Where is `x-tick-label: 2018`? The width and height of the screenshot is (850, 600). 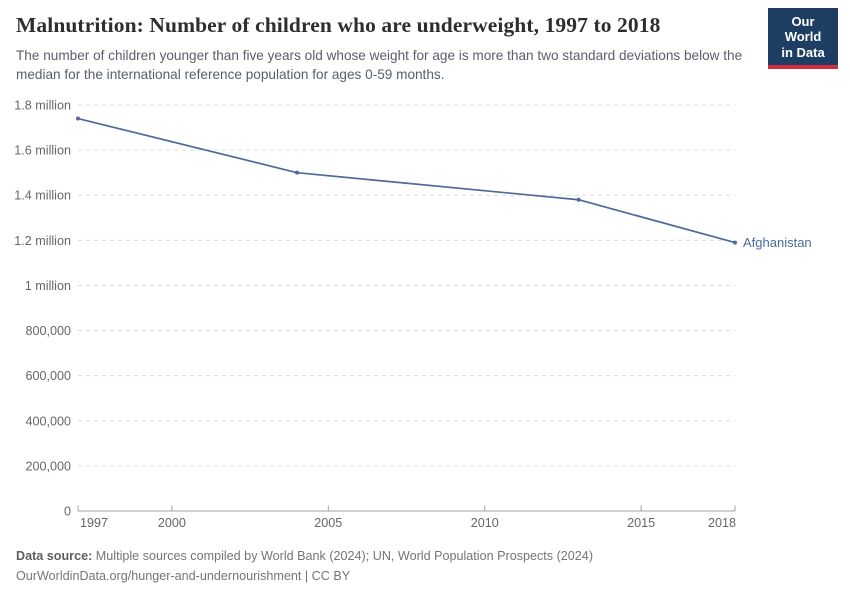 x-tick-label: 2018 is located at coordinates (722, 523).